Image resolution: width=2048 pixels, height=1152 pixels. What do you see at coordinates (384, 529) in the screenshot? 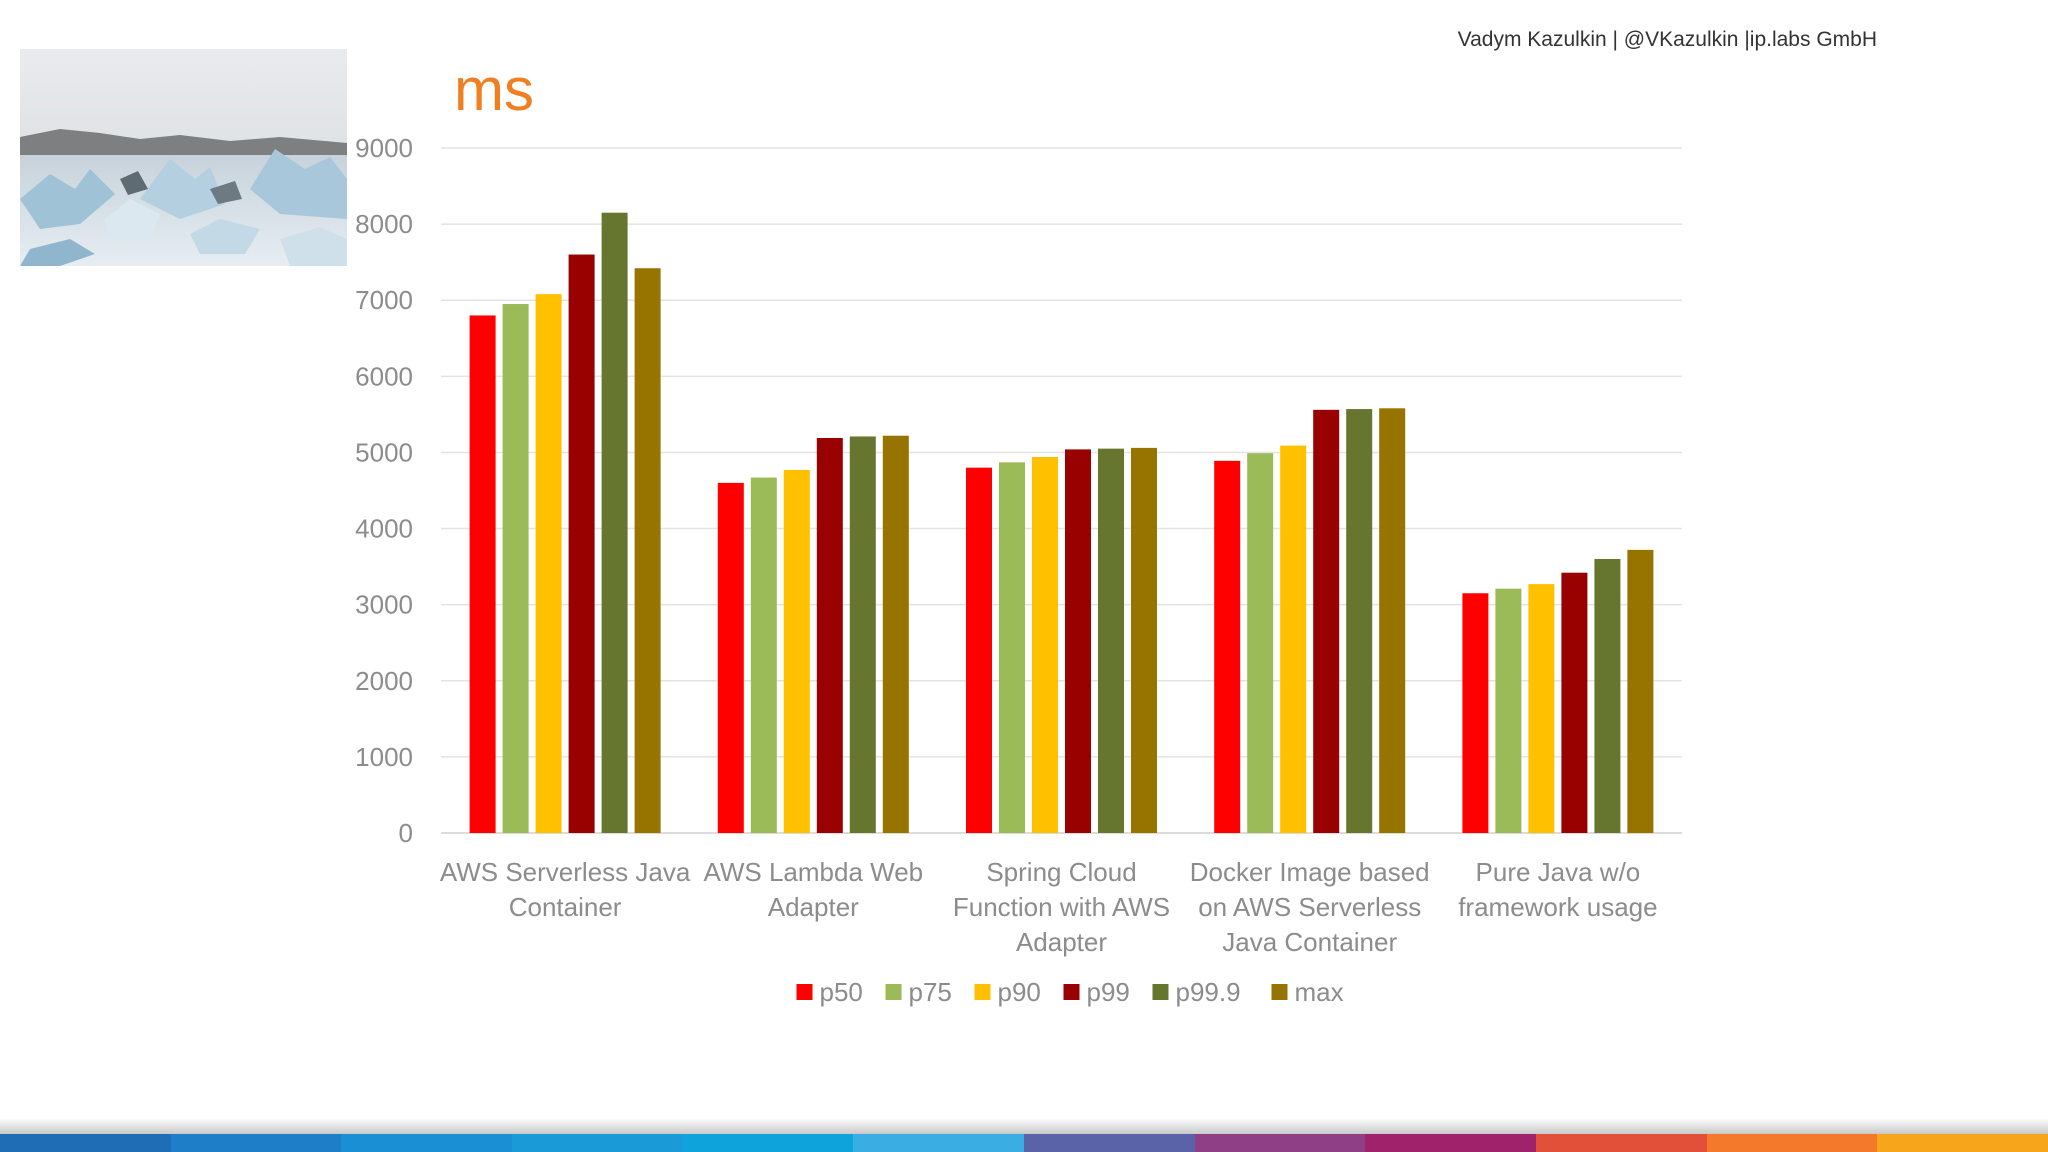
I see `y-tick-label: 4000` at bounding box center [384, 529].